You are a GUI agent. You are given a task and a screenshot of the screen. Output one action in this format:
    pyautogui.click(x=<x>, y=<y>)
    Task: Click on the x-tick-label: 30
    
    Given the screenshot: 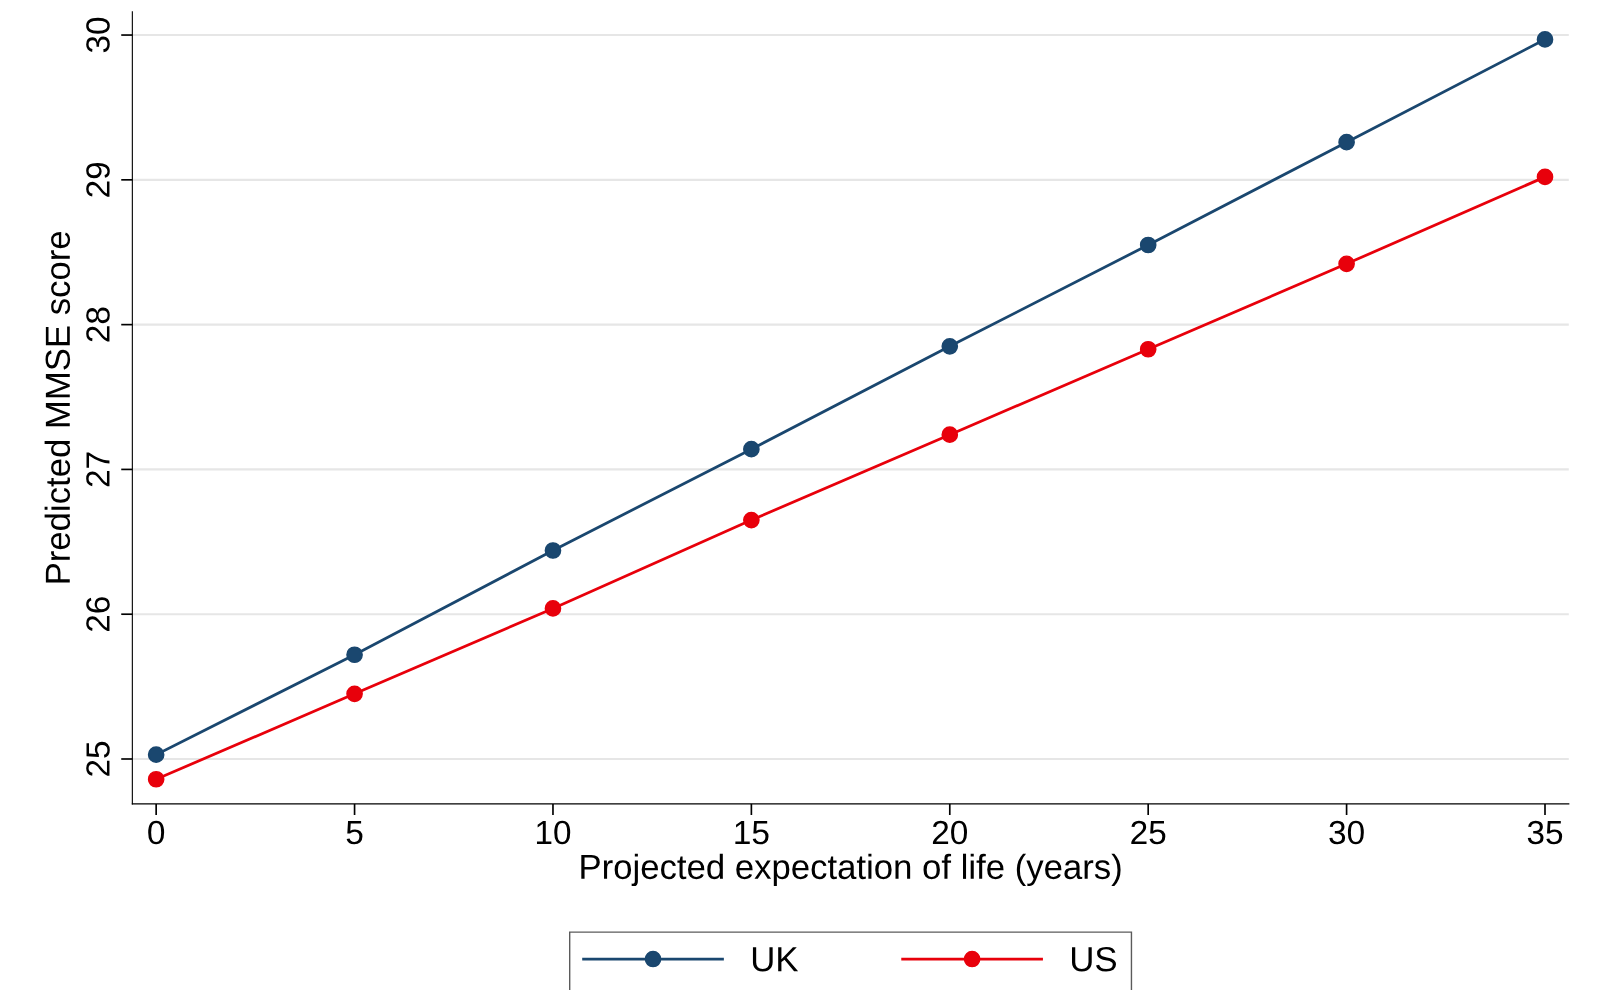 What is the action you would take?
    pyautogui.click(x=1346, y=832)
    